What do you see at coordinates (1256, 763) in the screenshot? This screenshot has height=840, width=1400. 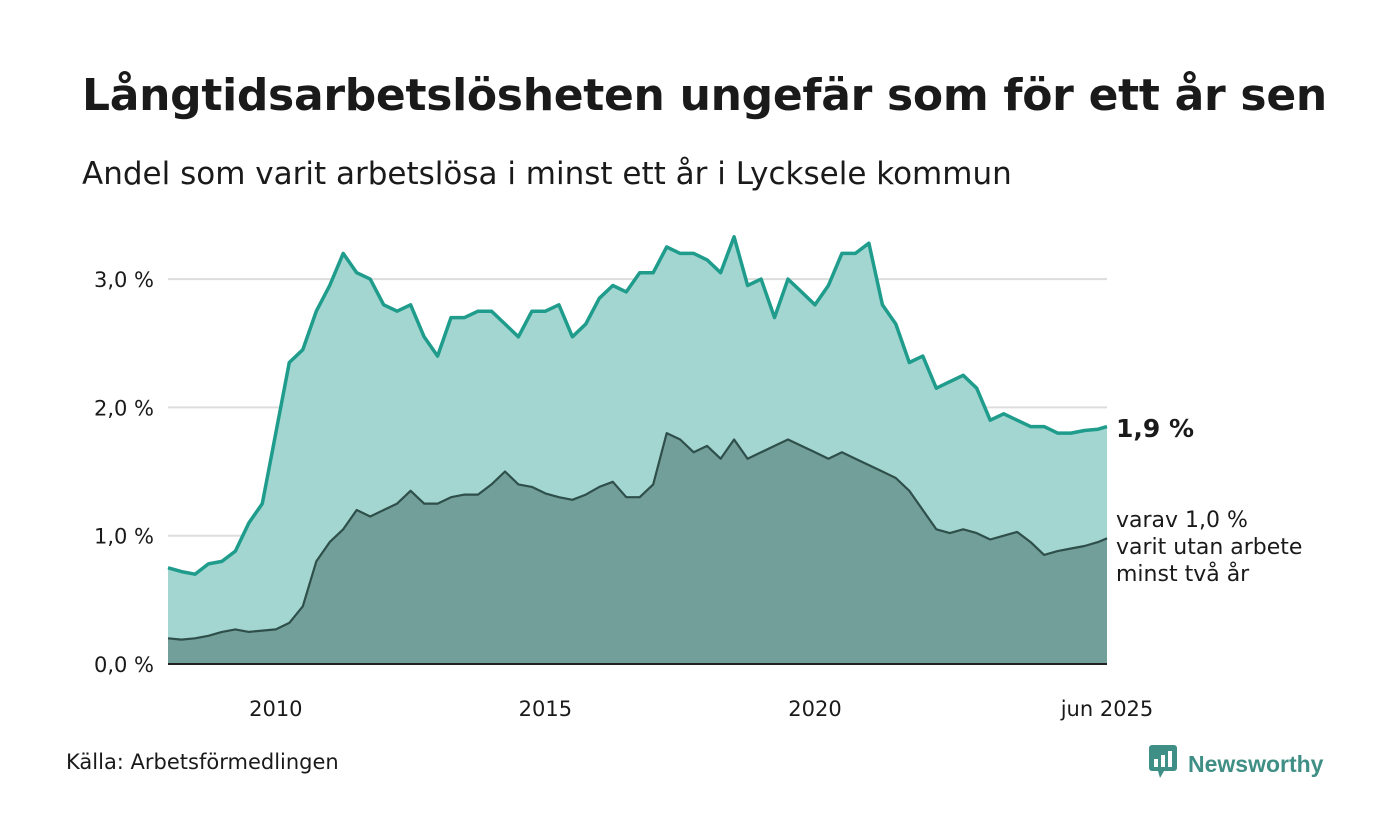 I see `brand-name: Newsworthy` at bounding box center [1256, 763].